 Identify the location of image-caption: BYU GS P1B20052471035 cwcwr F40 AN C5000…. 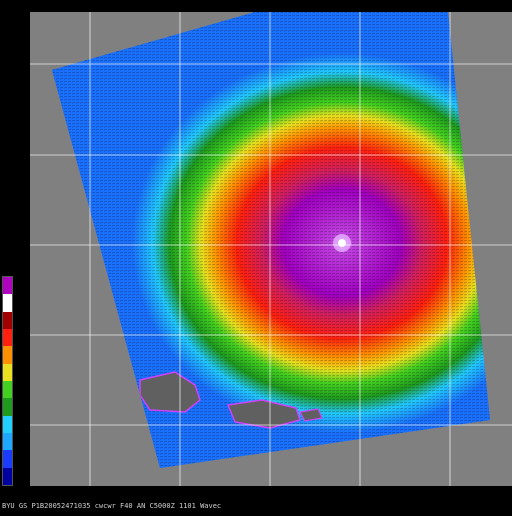
(112, 506).